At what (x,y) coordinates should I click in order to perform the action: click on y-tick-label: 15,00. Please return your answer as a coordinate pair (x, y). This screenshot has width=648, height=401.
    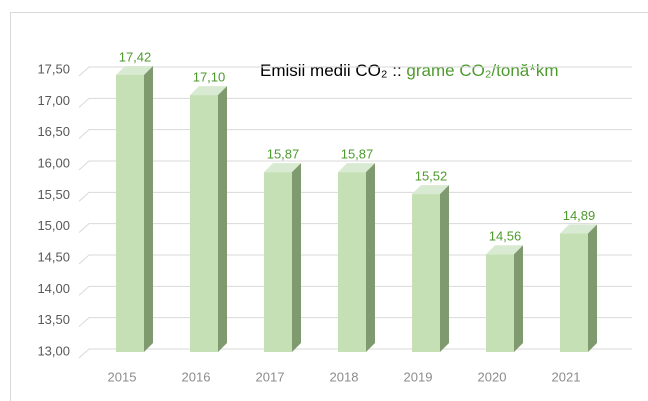
    Looking at the image, I should click on (53, 225).